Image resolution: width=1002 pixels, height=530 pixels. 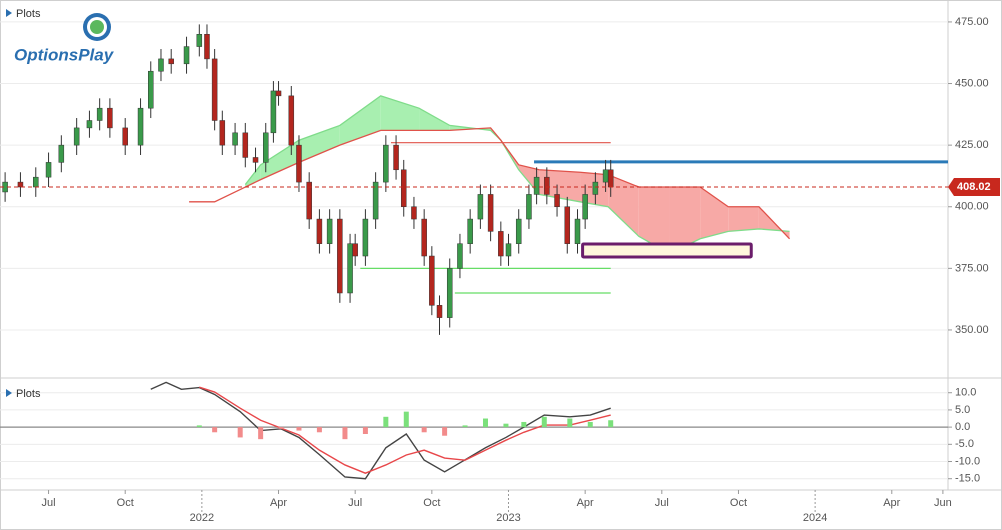 I want to click on year-label: 2024, so click(x=815, y=518).